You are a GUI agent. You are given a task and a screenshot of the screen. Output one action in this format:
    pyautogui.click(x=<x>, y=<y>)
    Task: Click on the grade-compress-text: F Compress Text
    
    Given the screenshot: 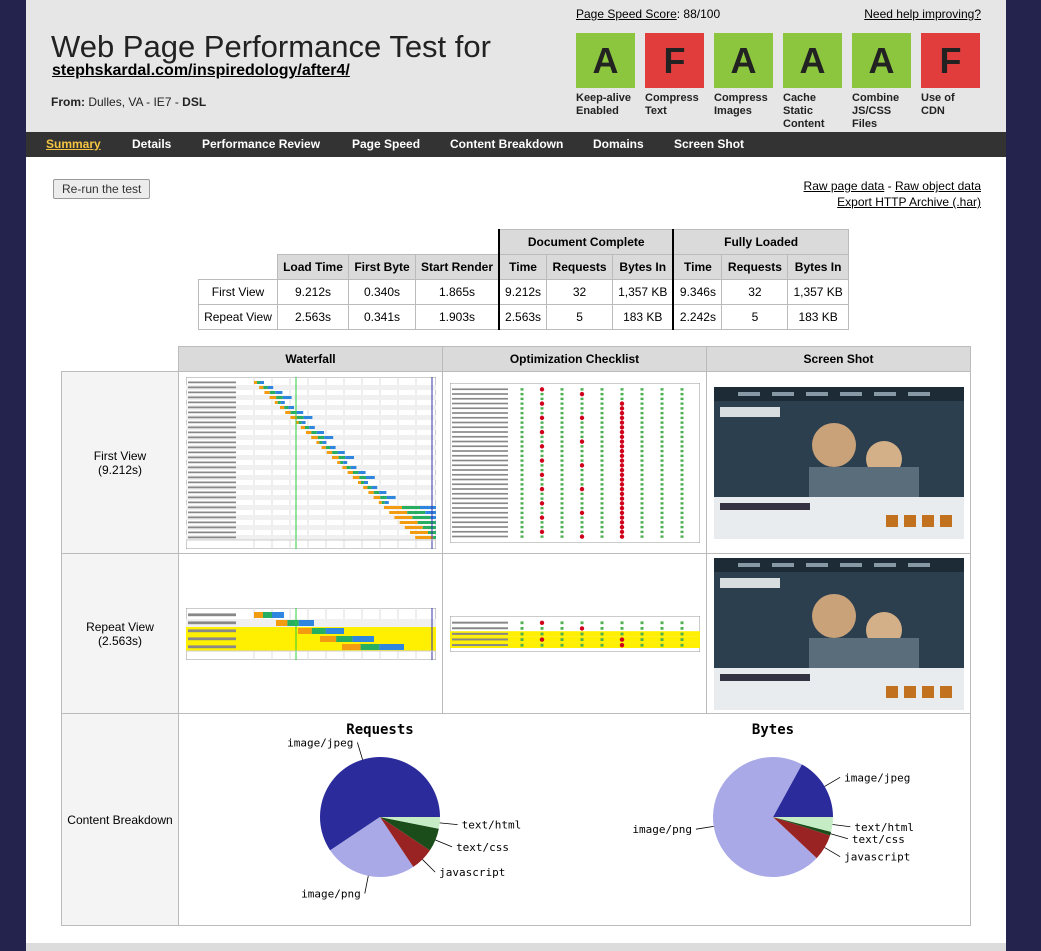 What is the action you would take?
    pyautogui.click(x=674, y=75)
    